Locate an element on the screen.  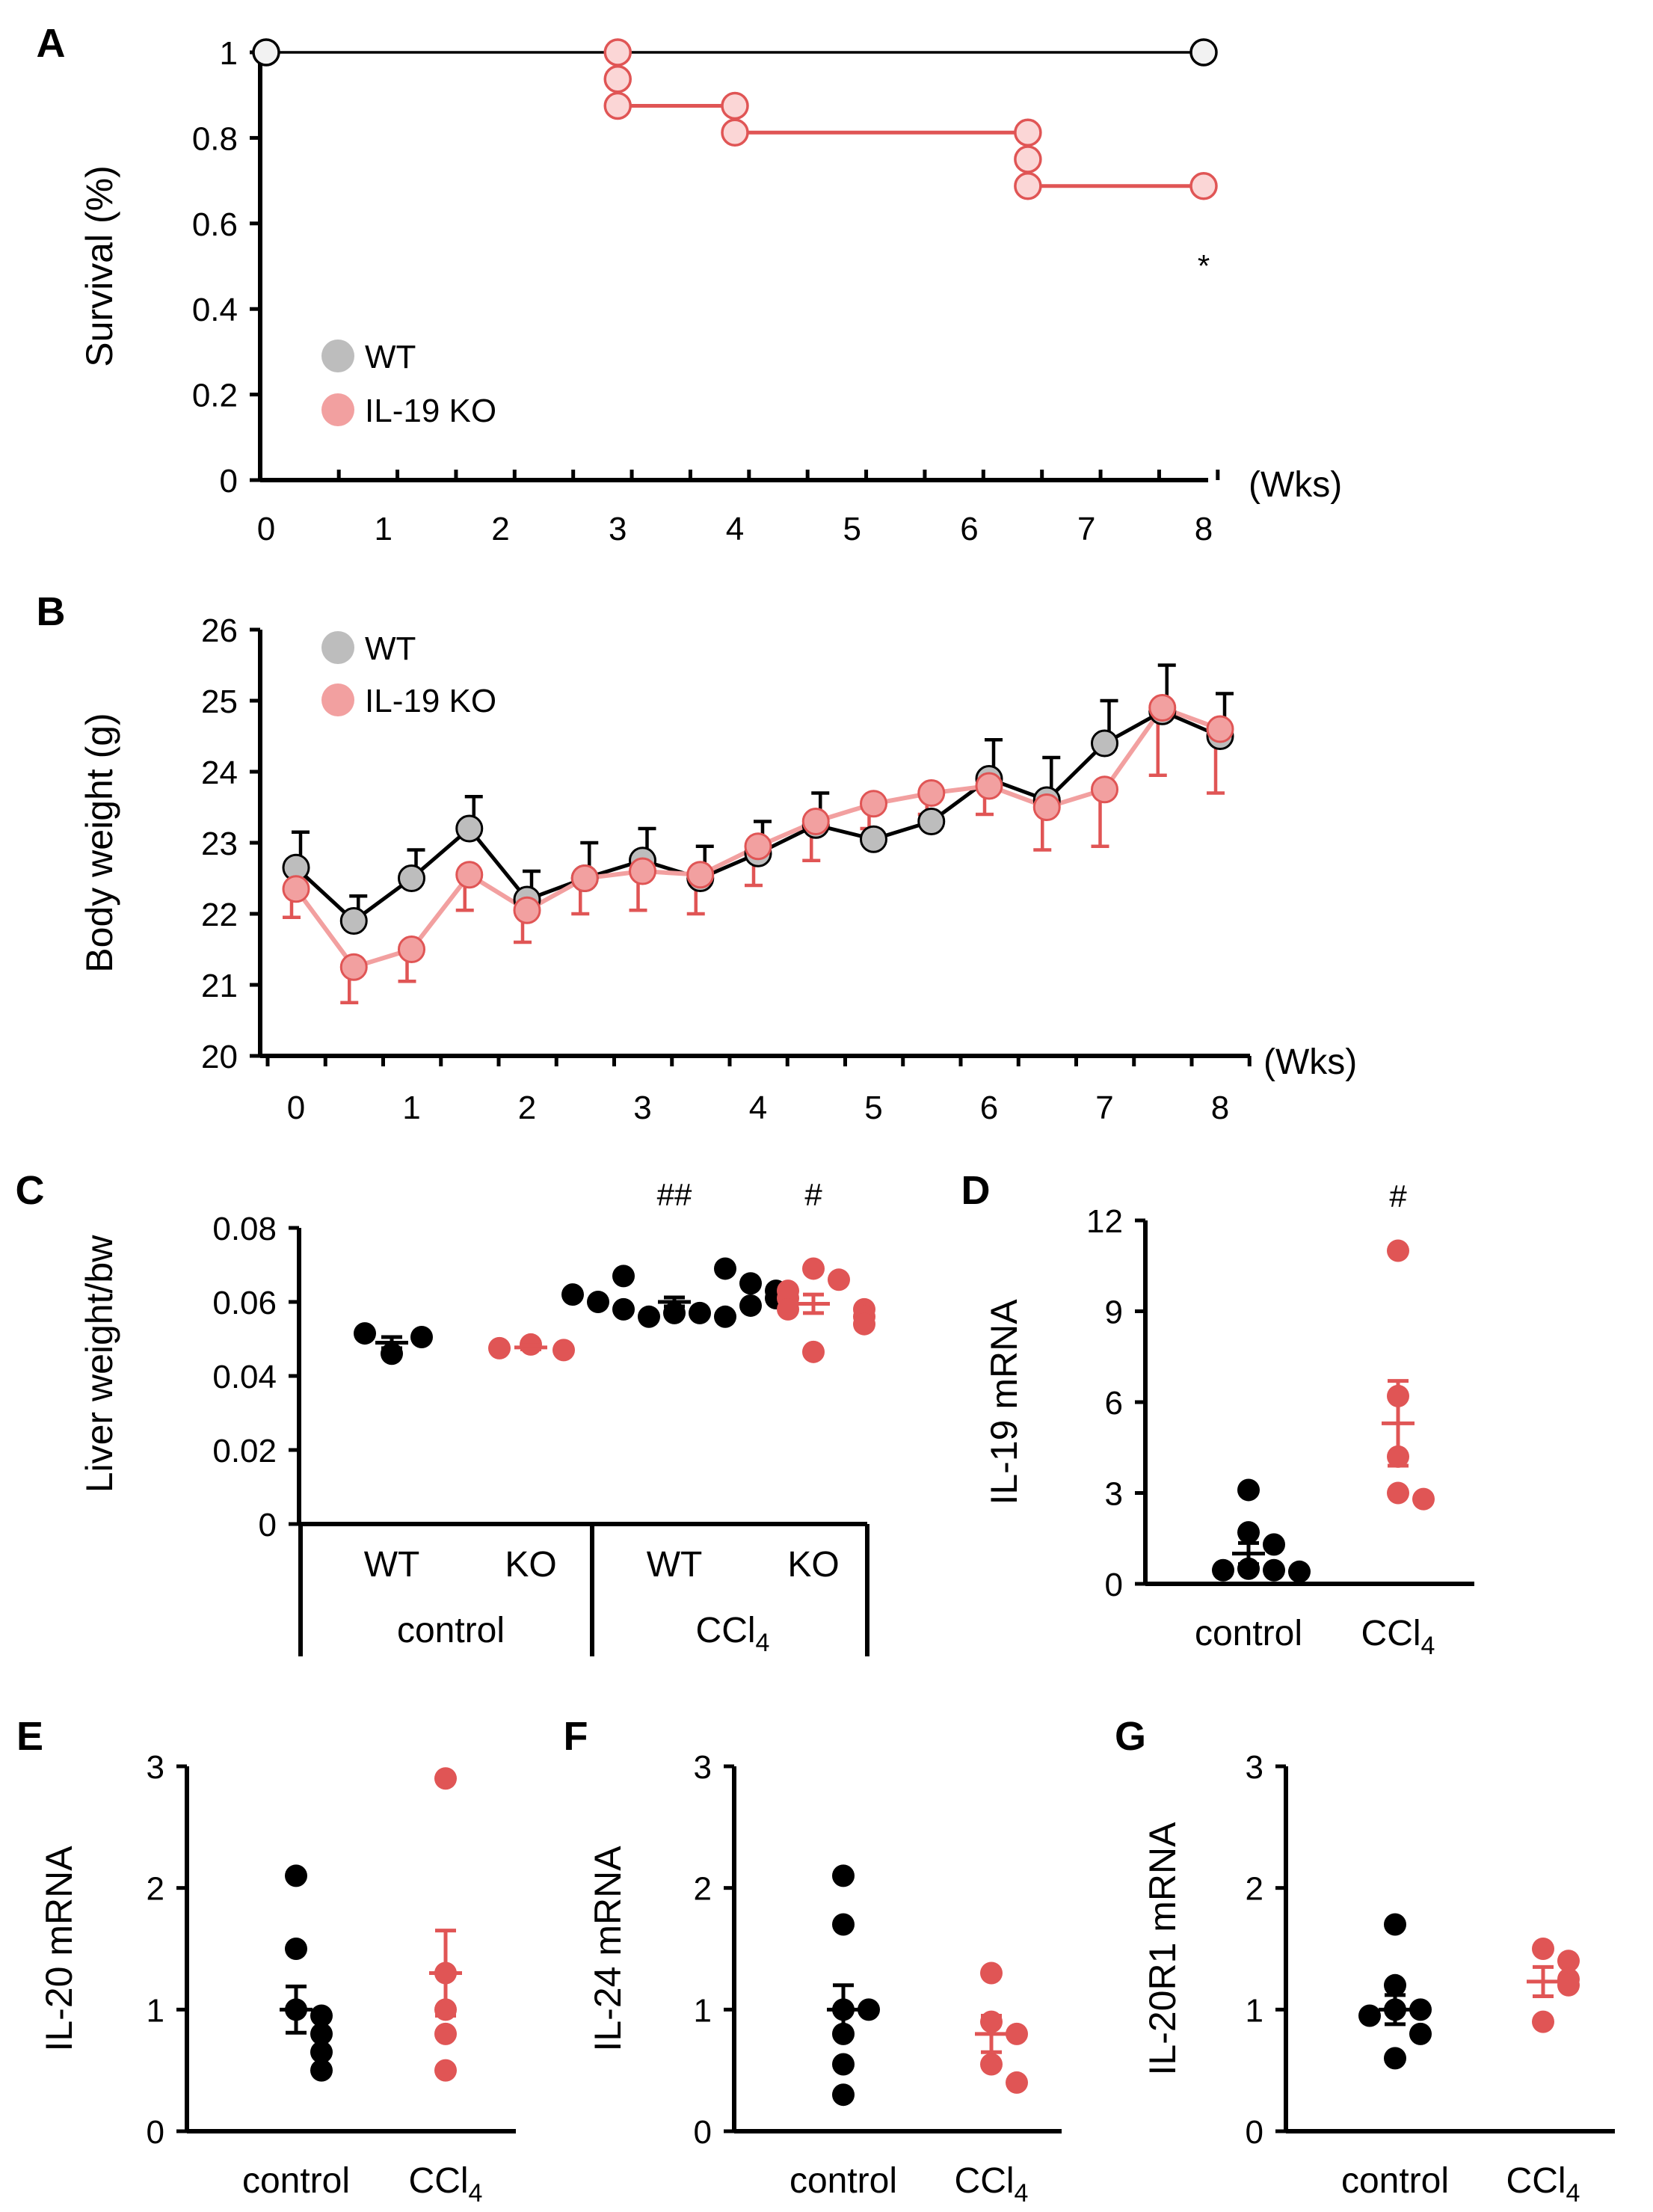
x-tick-label: 3 is located at coordinates (618, 529).